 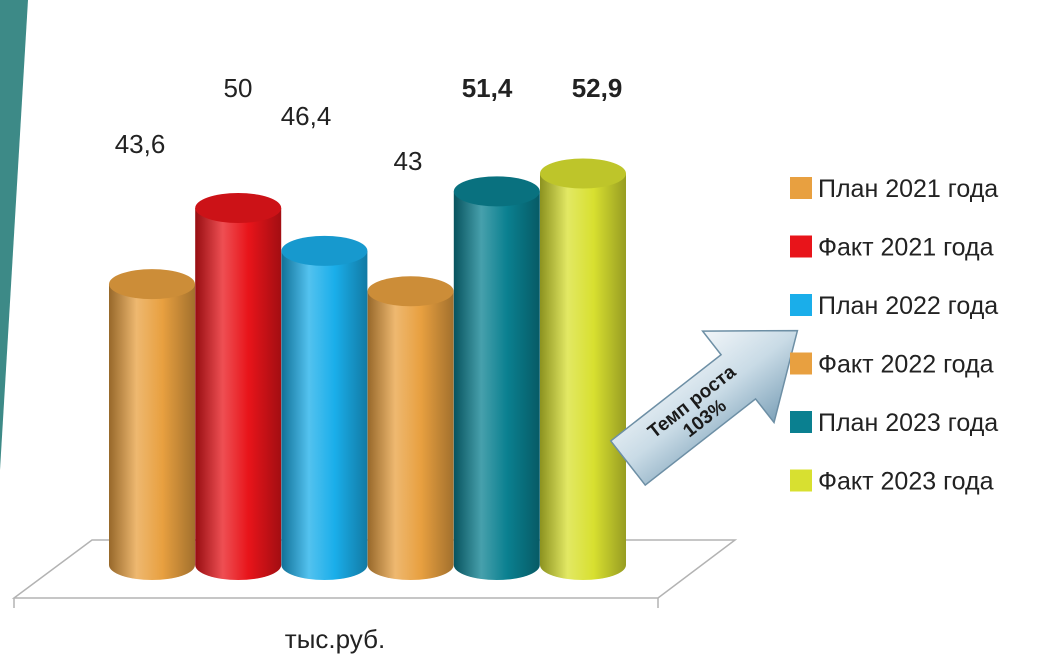 I want to click on bar-1-top, so click(x=152, y=284).